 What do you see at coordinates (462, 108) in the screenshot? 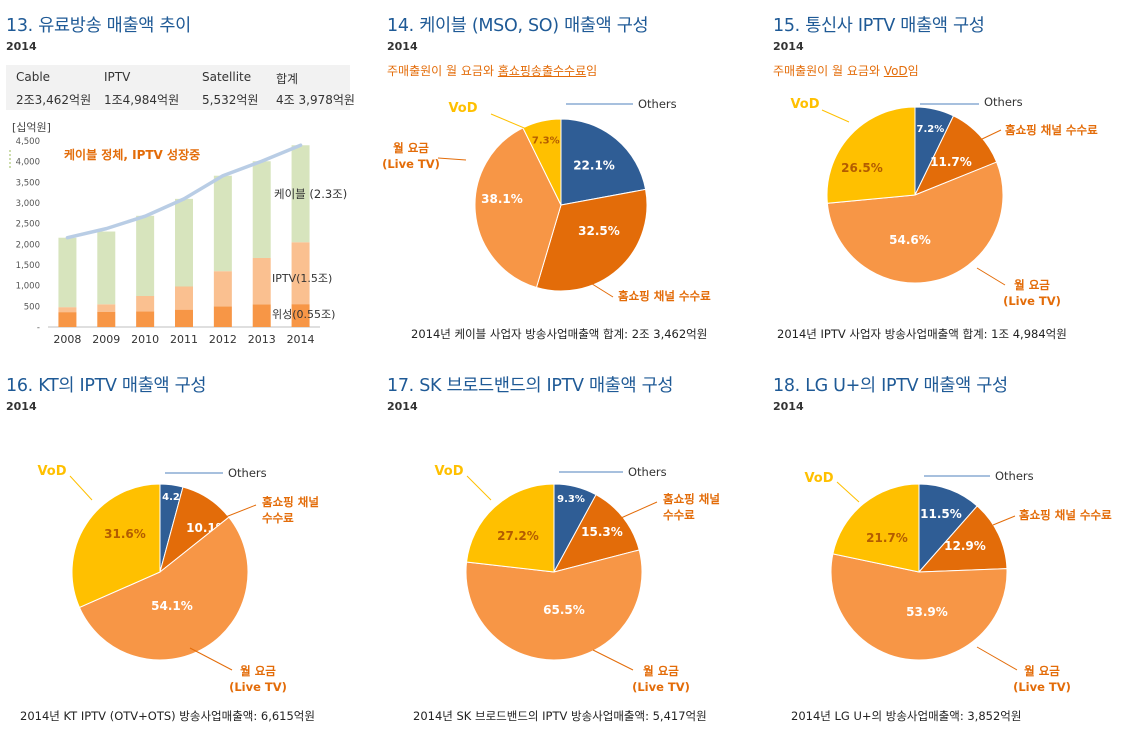
I see `legend-label-vod: VoD` at bounding box center [462, 108].